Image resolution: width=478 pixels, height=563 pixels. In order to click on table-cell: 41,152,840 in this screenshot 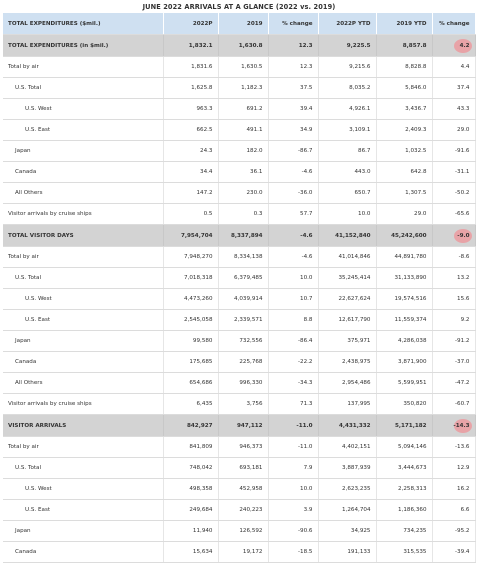, I will do `click(347, 235)`.